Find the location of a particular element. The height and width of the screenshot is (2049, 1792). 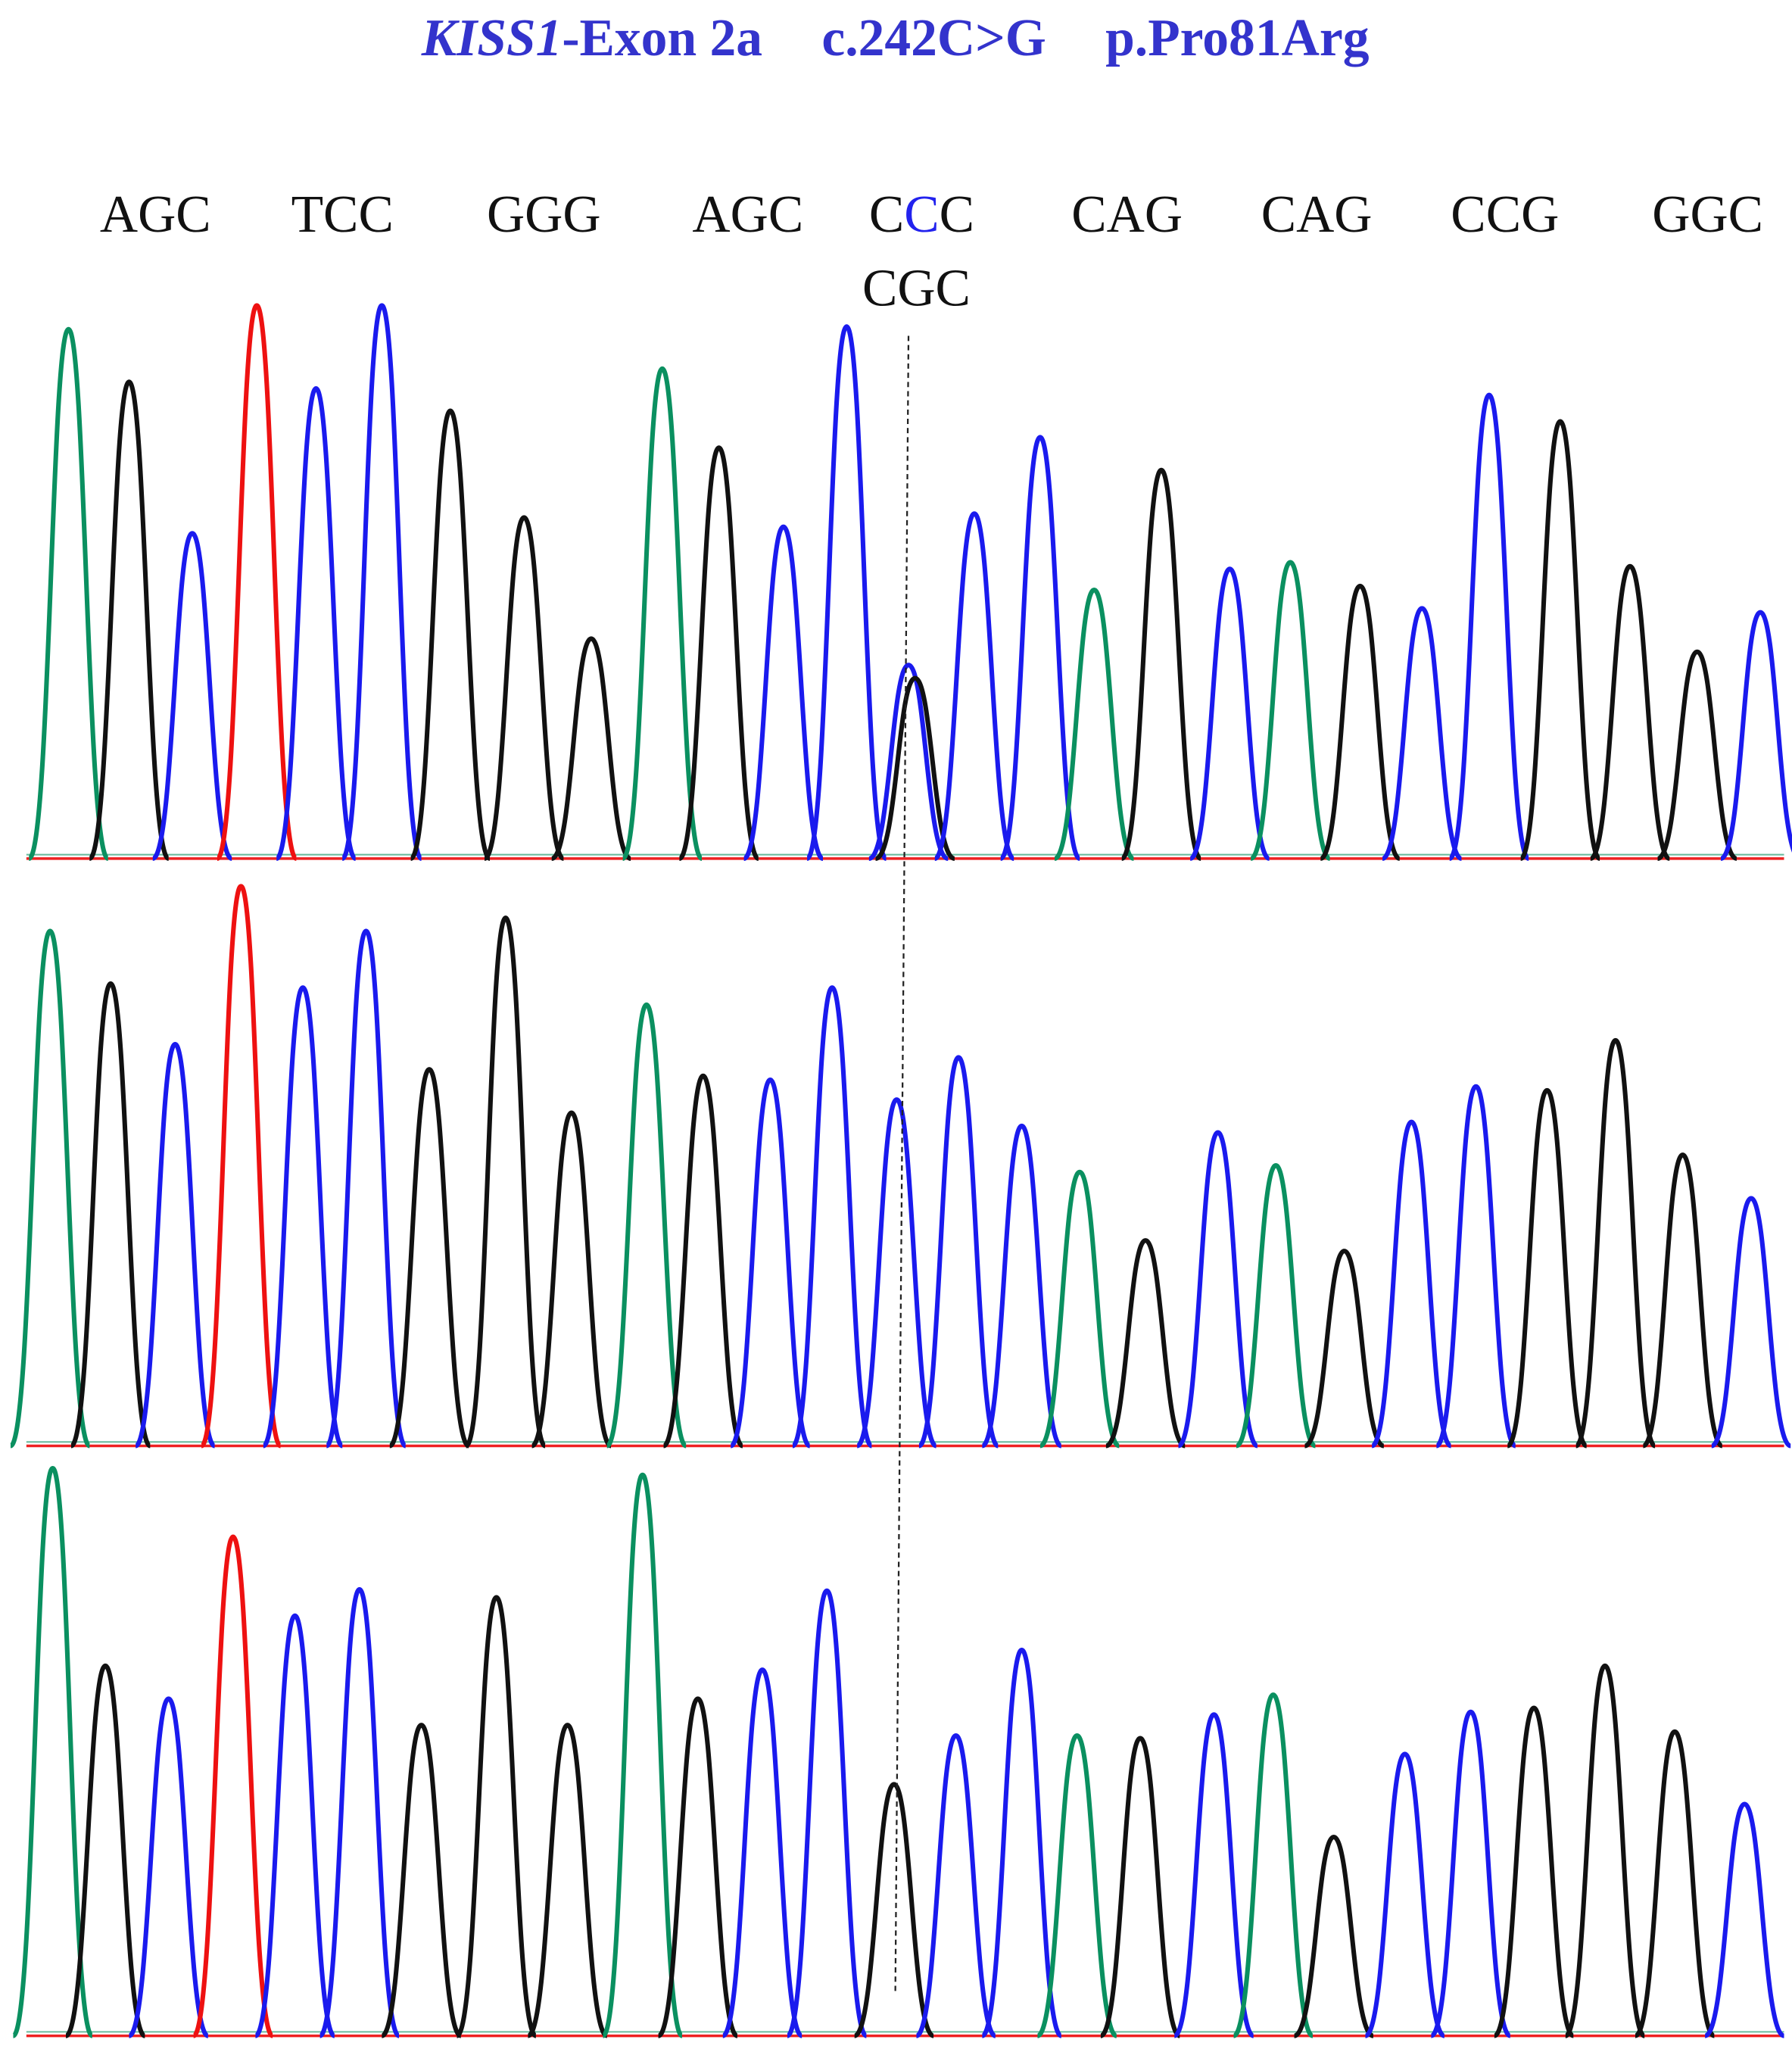

protein-change: p.Pro81Arg is located at coordinates (1237, 38).